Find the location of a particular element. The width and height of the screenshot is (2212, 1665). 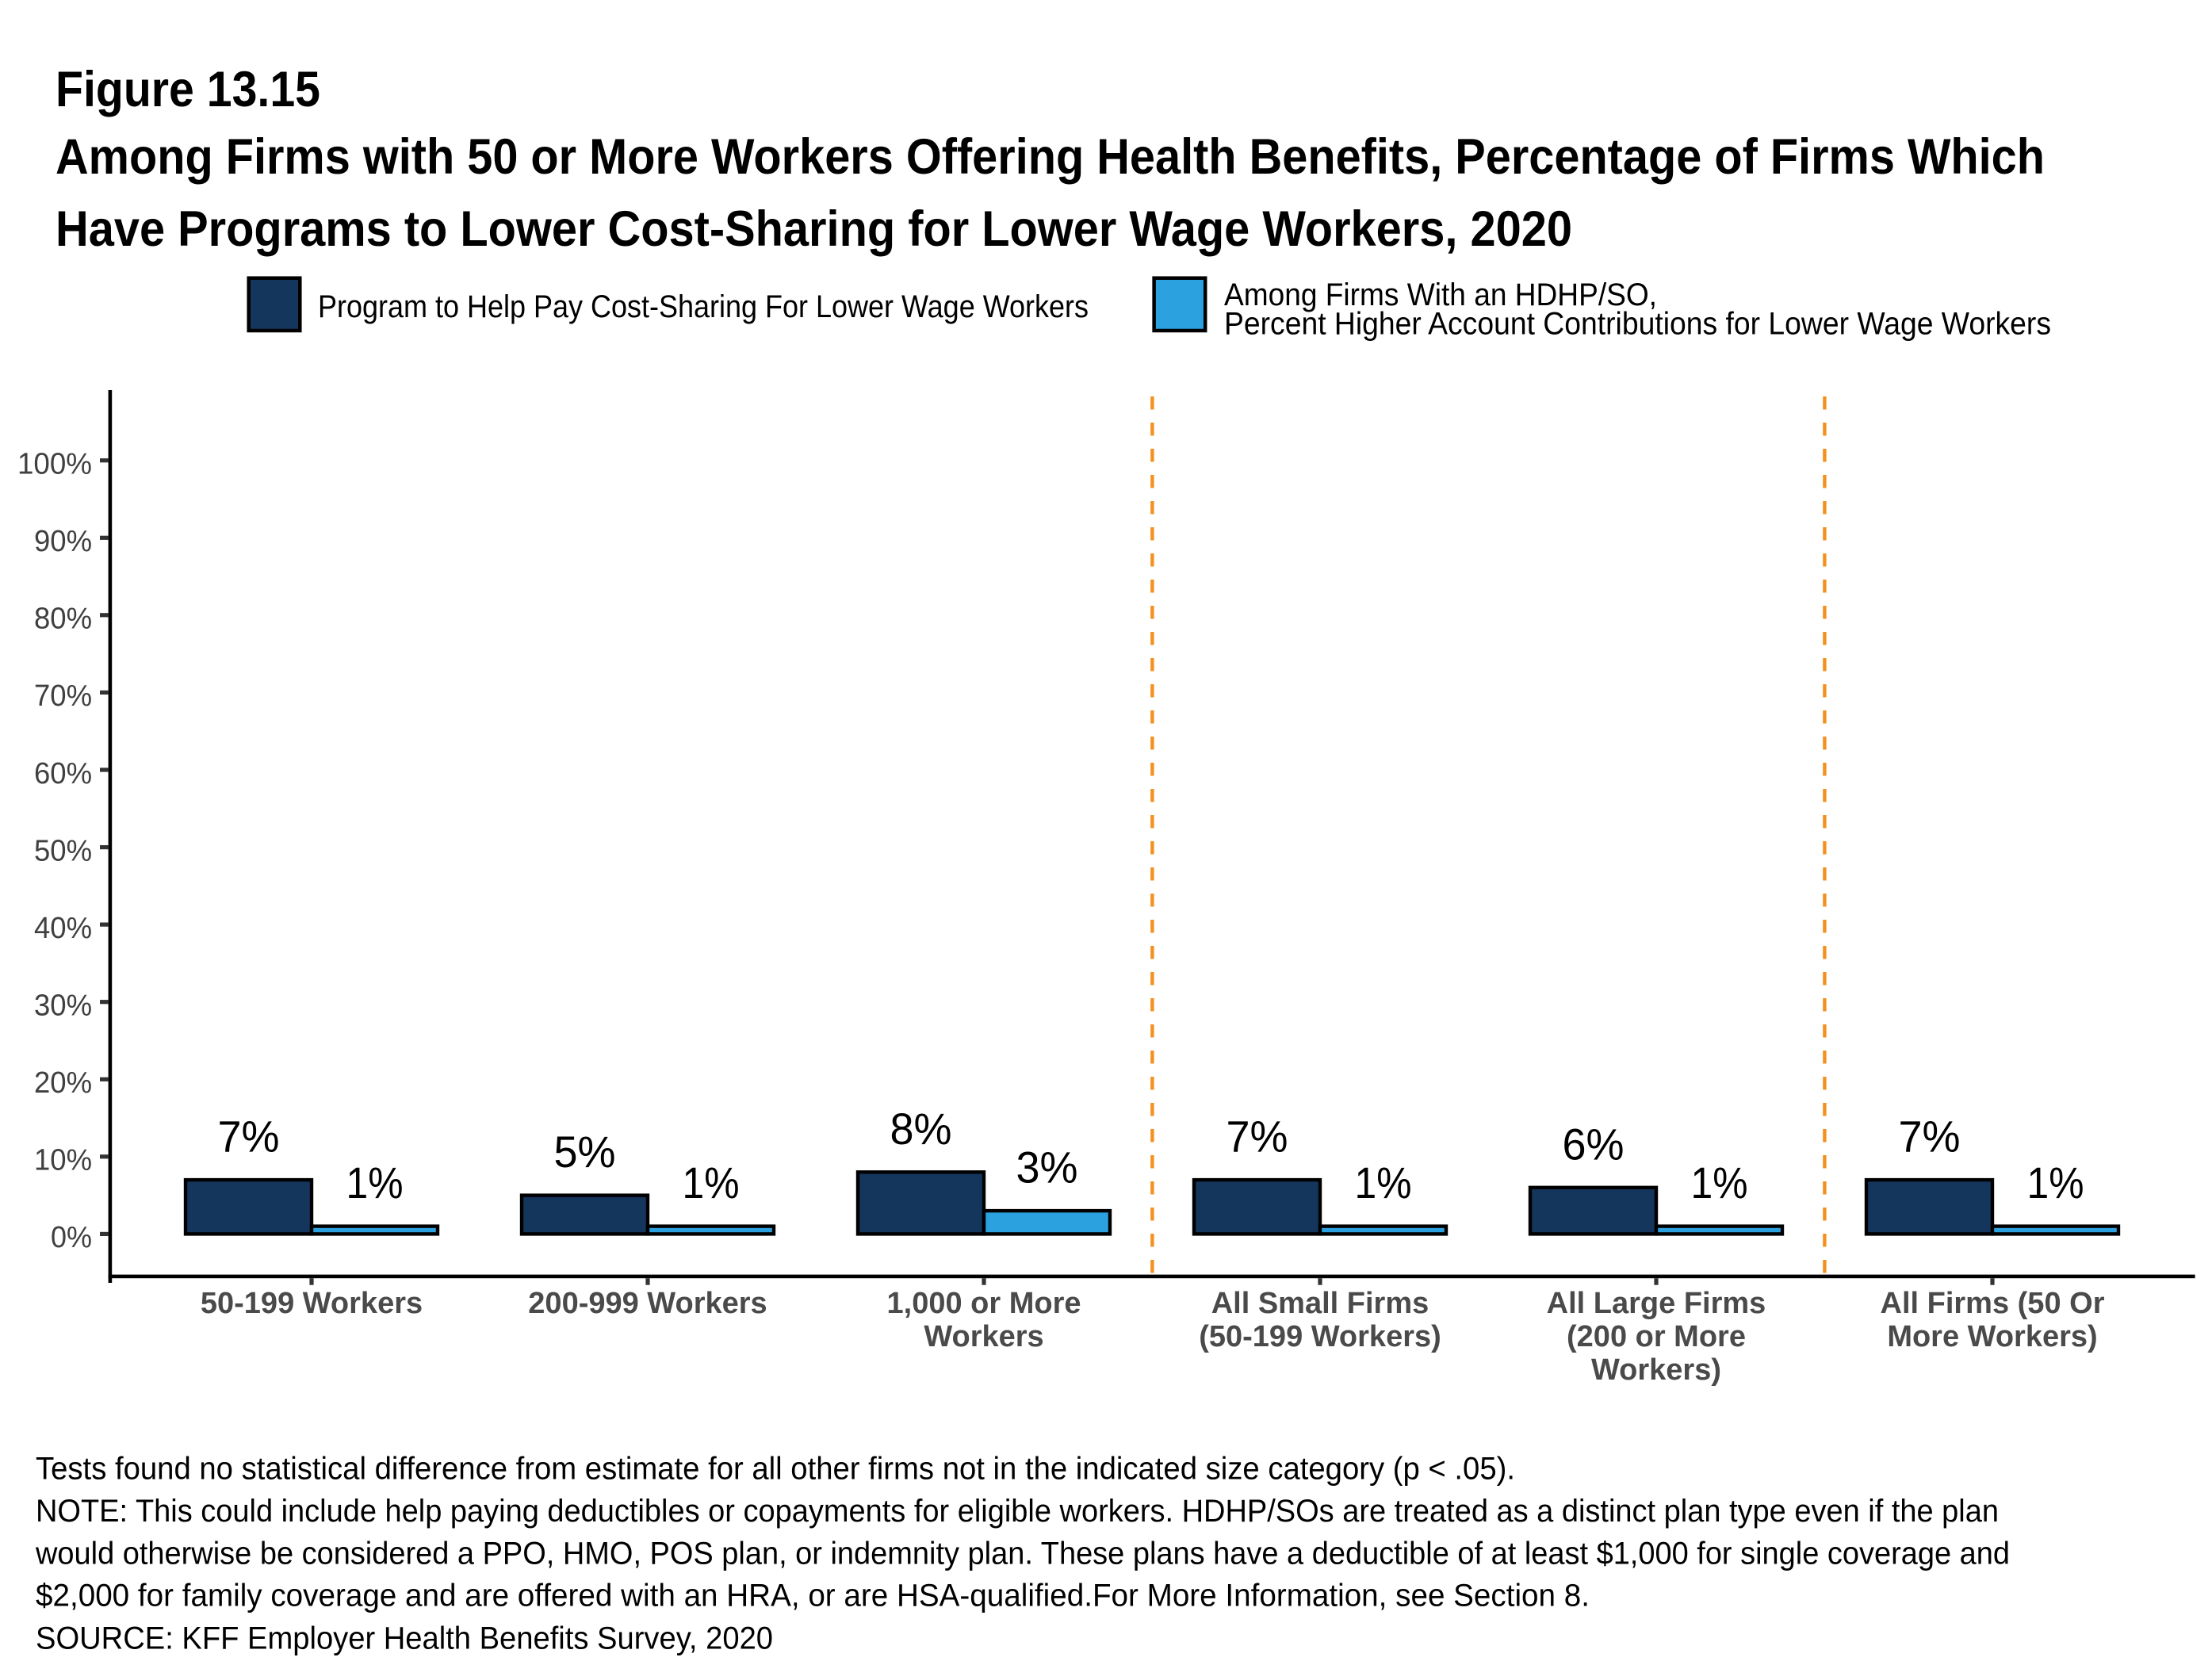

svg-text: 1,000 or More is located at coordinates (984, 1303).